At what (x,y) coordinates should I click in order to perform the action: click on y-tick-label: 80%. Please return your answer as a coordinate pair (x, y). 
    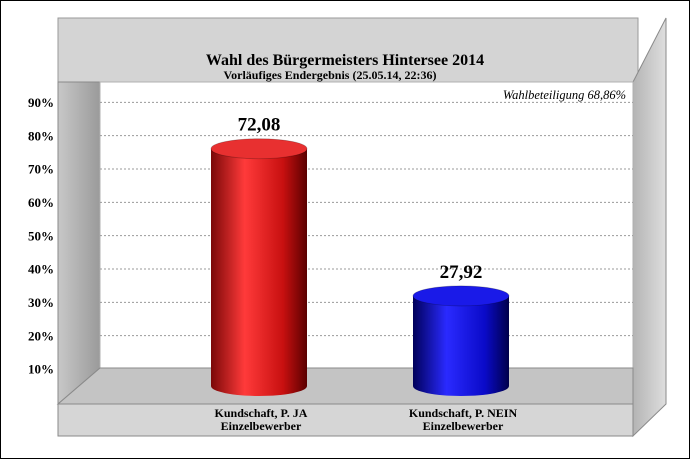
    Looking at the image, I should click on (41, 135).